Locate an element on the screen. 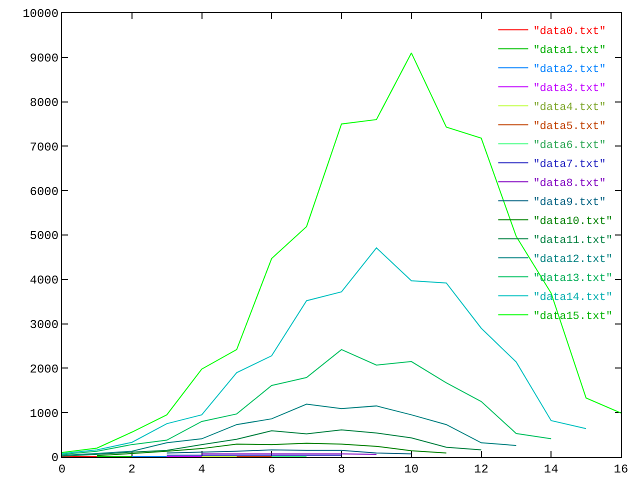  x-tick-label: 8 is located at coordinates (342, 469).